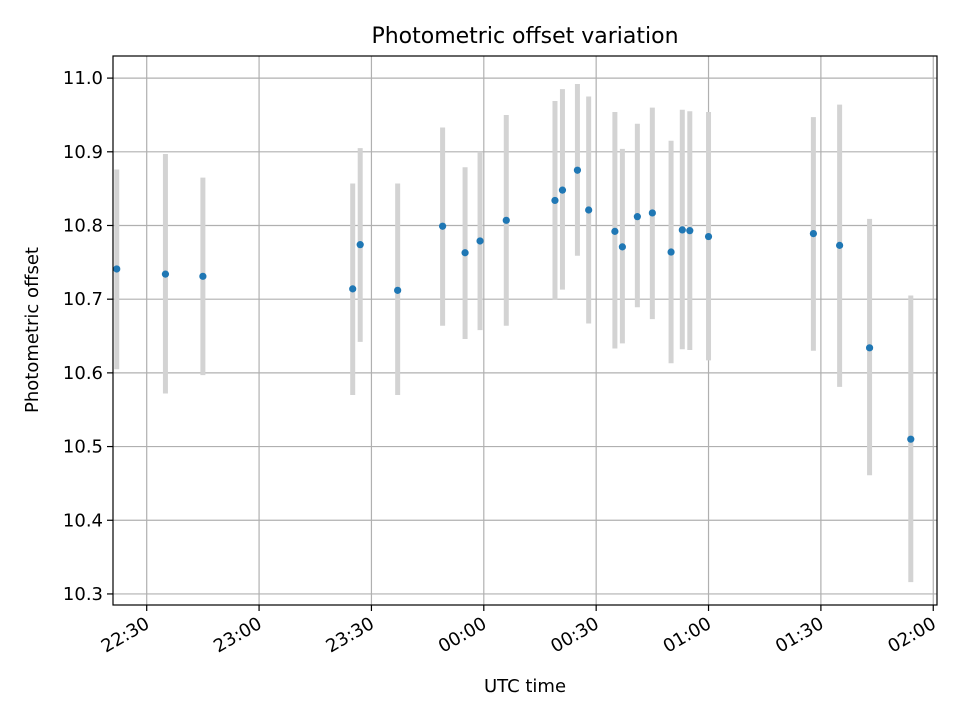 The height and width of the screenshot is (720, 960). Describe the element at coordinates (83, 299) in the screenshot. I see `y-tick-label: 10.7` at that location.